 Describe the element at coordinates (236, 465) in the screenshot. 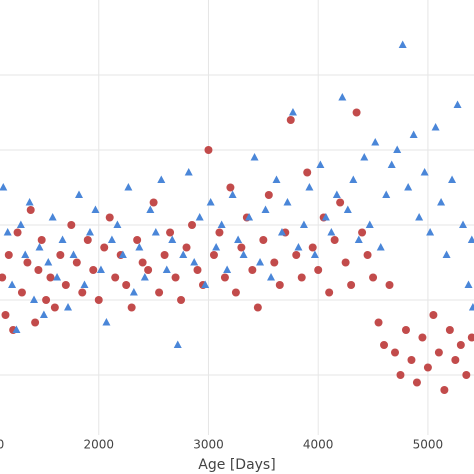

I see `x-axis-title: Age [Days]` at that location.